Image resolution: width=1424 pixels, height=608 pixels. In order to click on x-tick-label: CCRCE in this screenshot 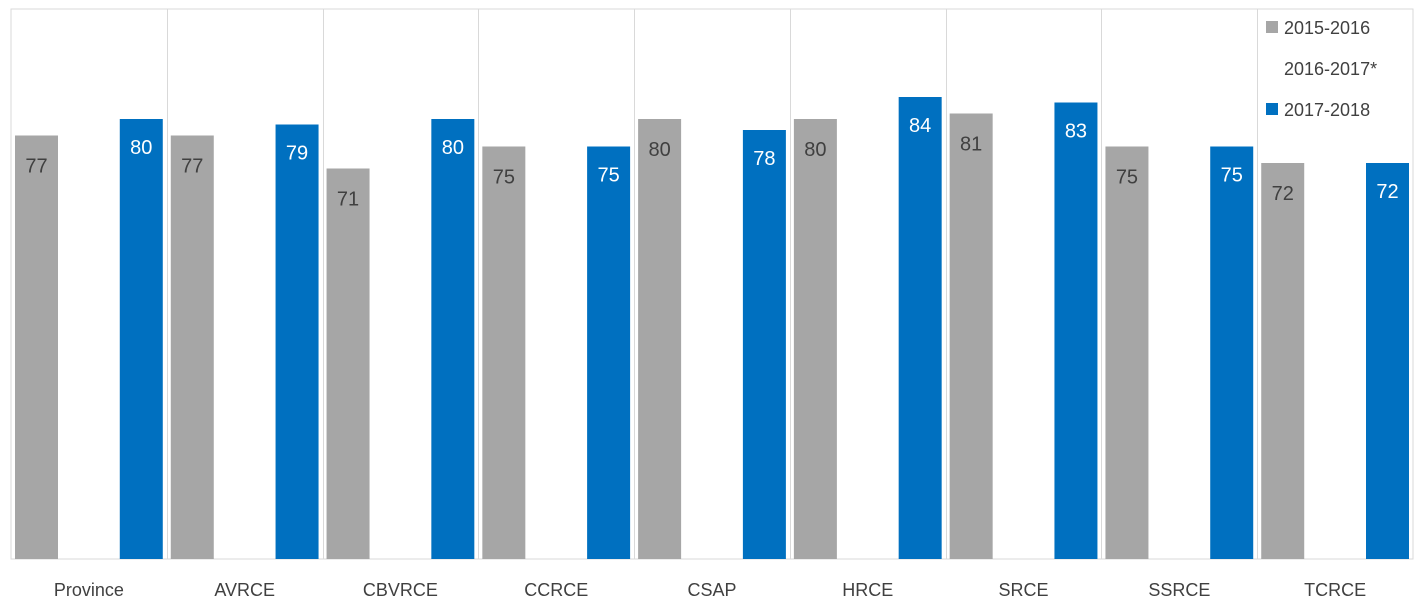, I will do `click(556, 590)`.